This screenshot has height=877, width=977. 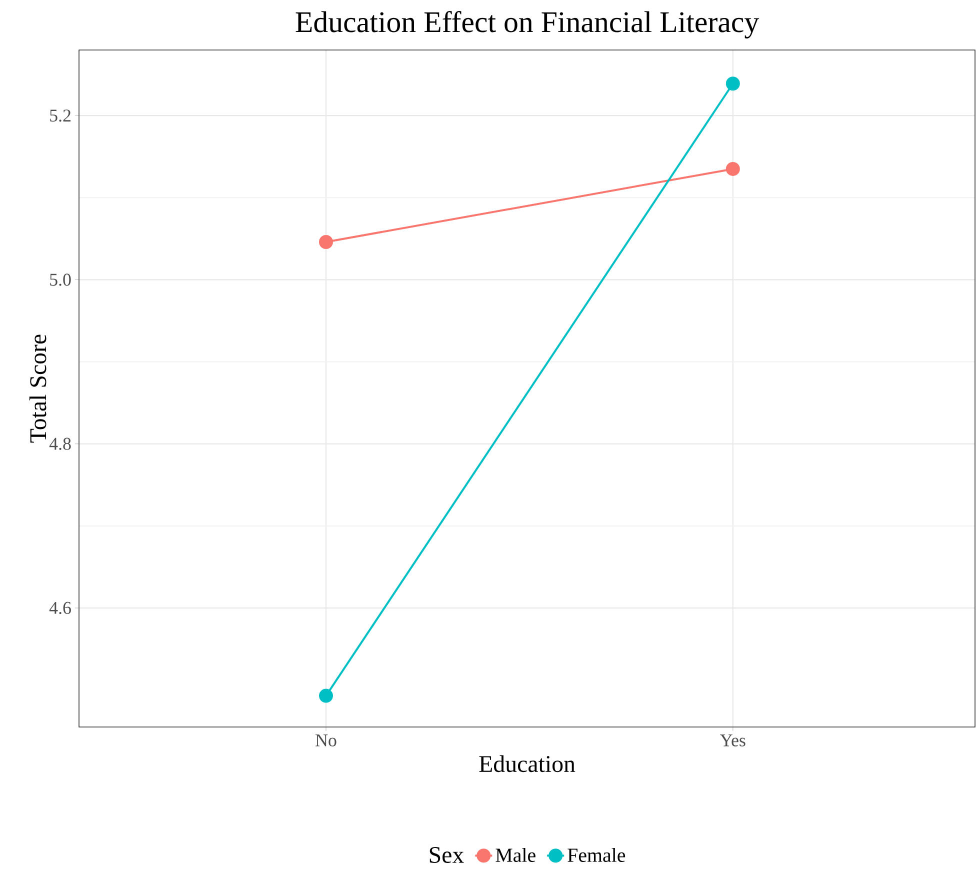 What do you see at coordinates (60, 116) in the screenshot?
I see `y-tick-label: 5.2` at bounding box center [60, 116].